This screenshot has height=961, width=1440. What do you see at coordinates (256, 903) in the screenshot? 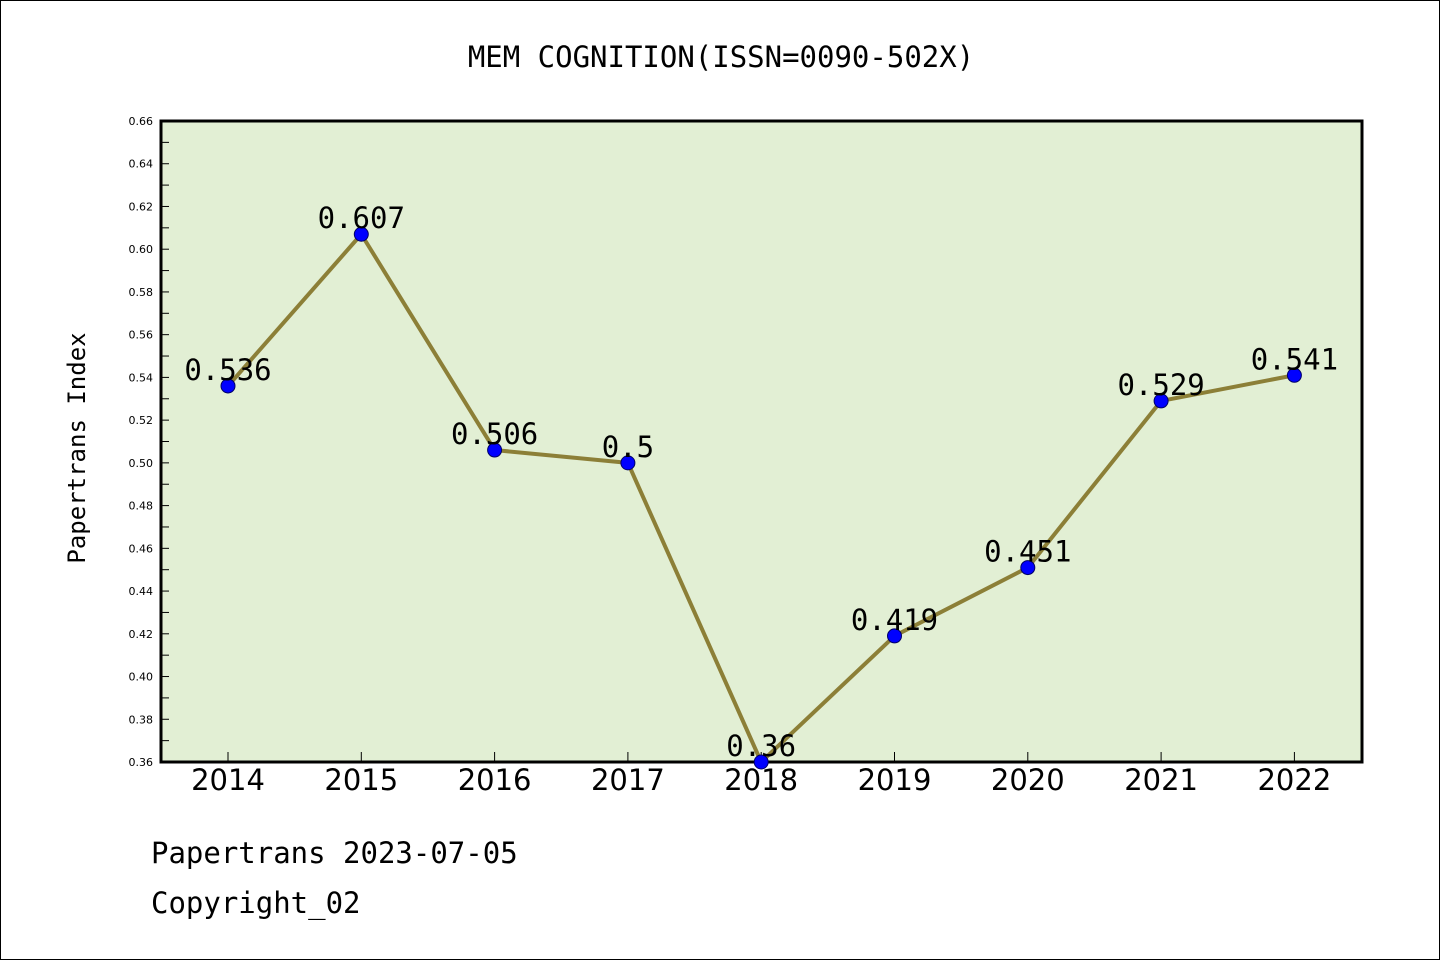
I see `footer-copyright: Copyright_02` at bounding box center [256, 903].